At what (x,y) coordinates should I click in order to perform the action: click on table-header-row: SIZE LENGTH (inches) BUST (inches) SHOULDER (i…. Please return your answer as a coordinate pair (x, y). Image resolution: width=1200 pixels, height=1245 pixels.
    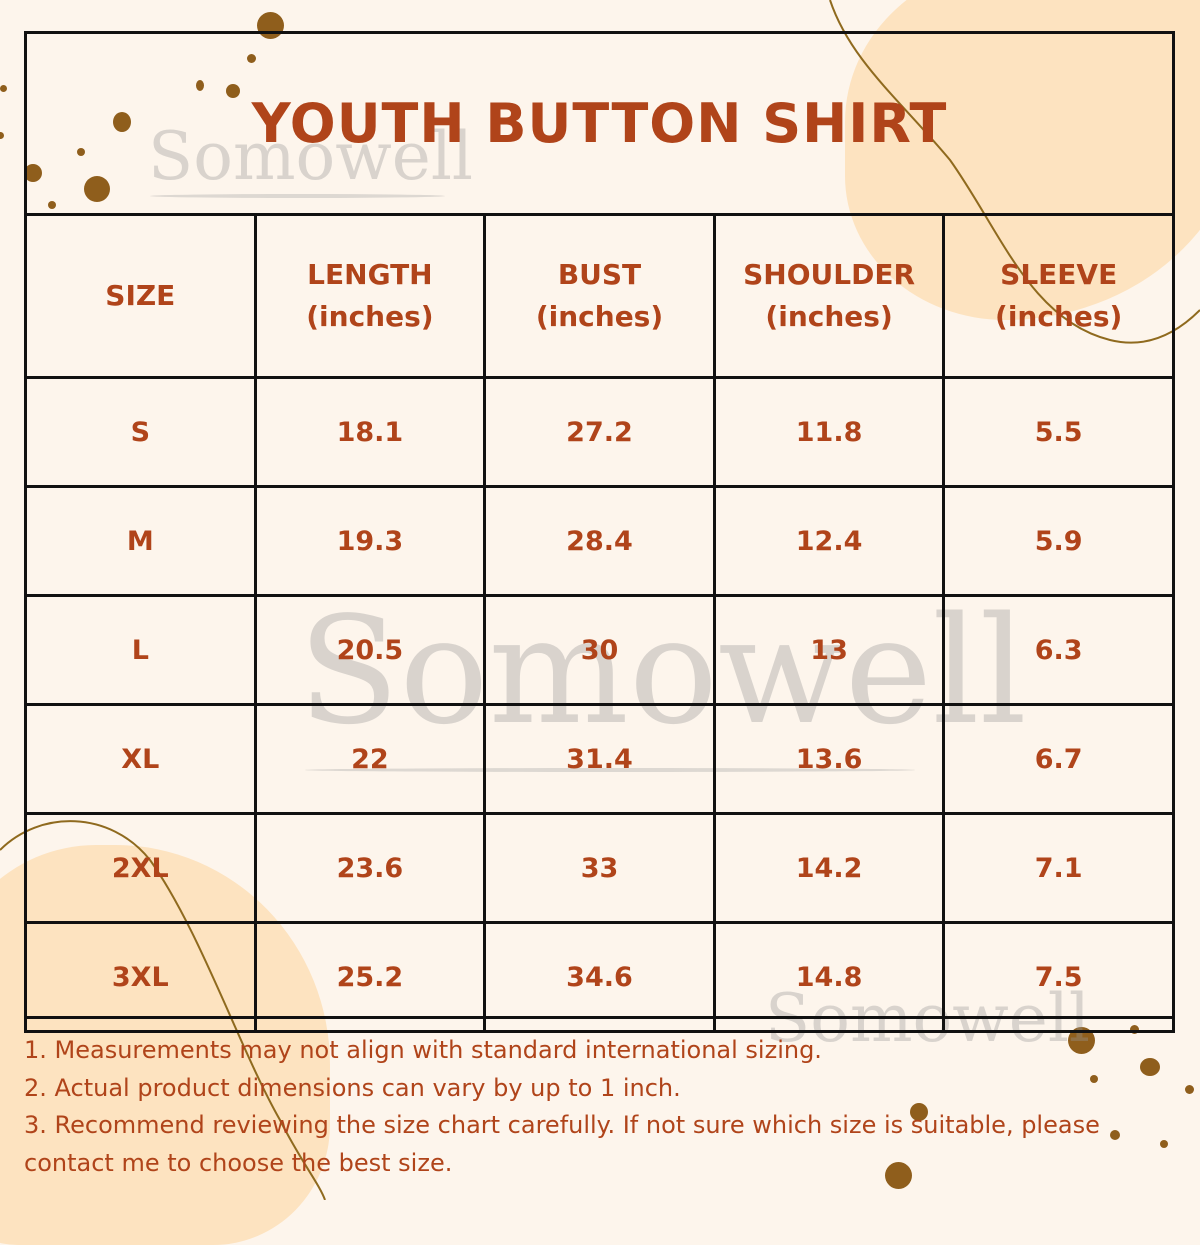
    Looking at the image, I should click on (599, 296).